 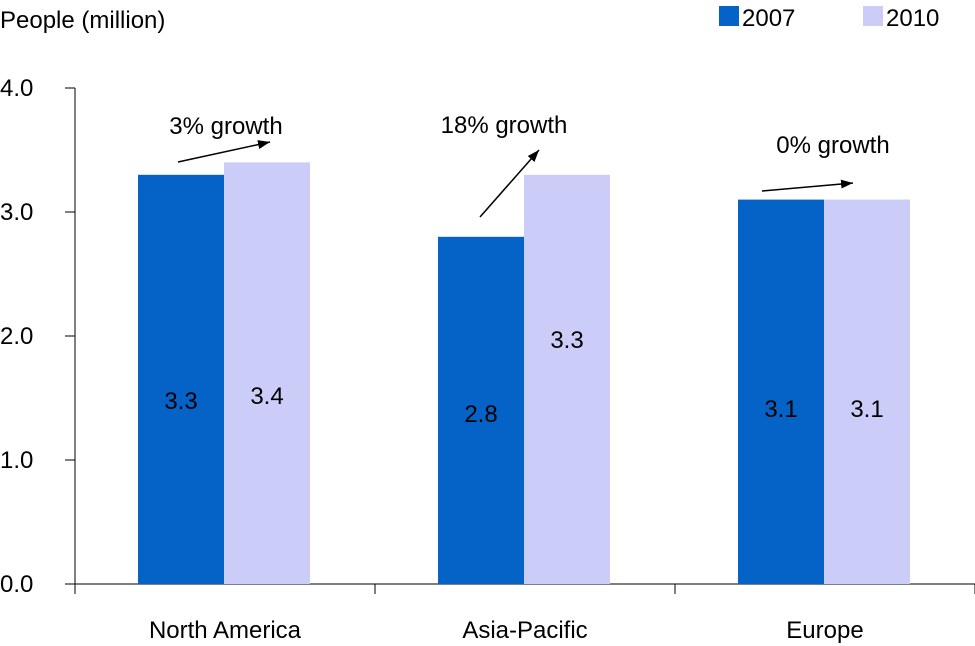 What do you see at coordinates (267, 373) in the screenshot?
I see `bar-2010-north-america` at bounding box center [267, 373].